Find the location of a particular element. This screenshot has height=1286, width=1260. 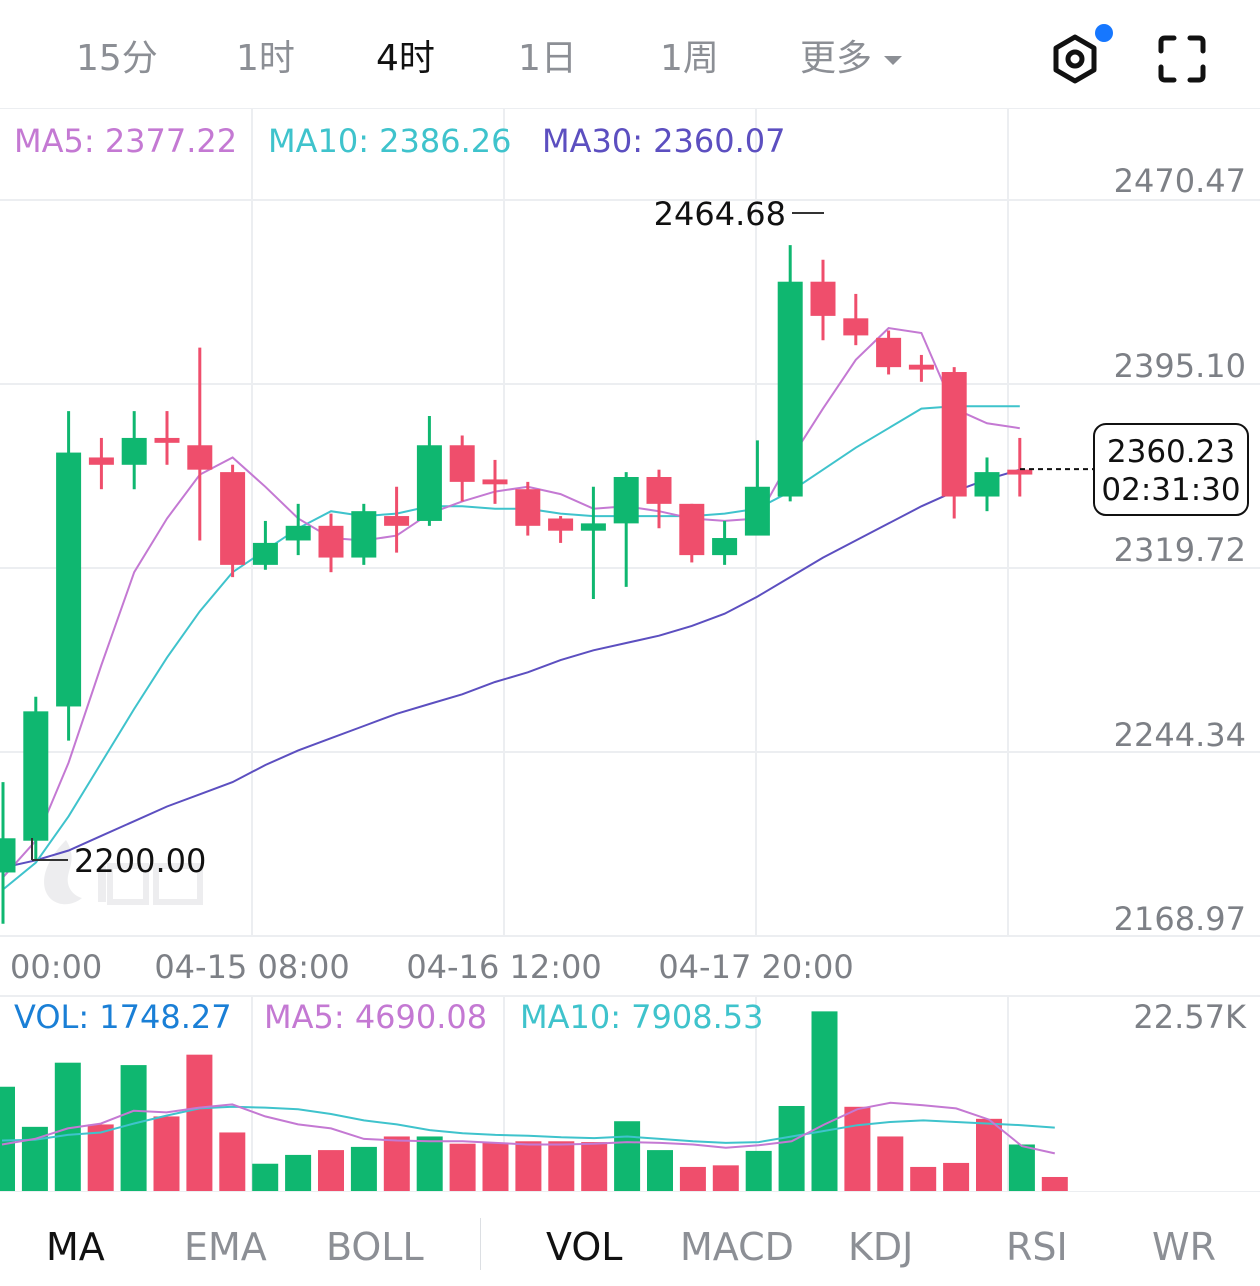

tab-ma: MA is located at coordinates (75, 1247).